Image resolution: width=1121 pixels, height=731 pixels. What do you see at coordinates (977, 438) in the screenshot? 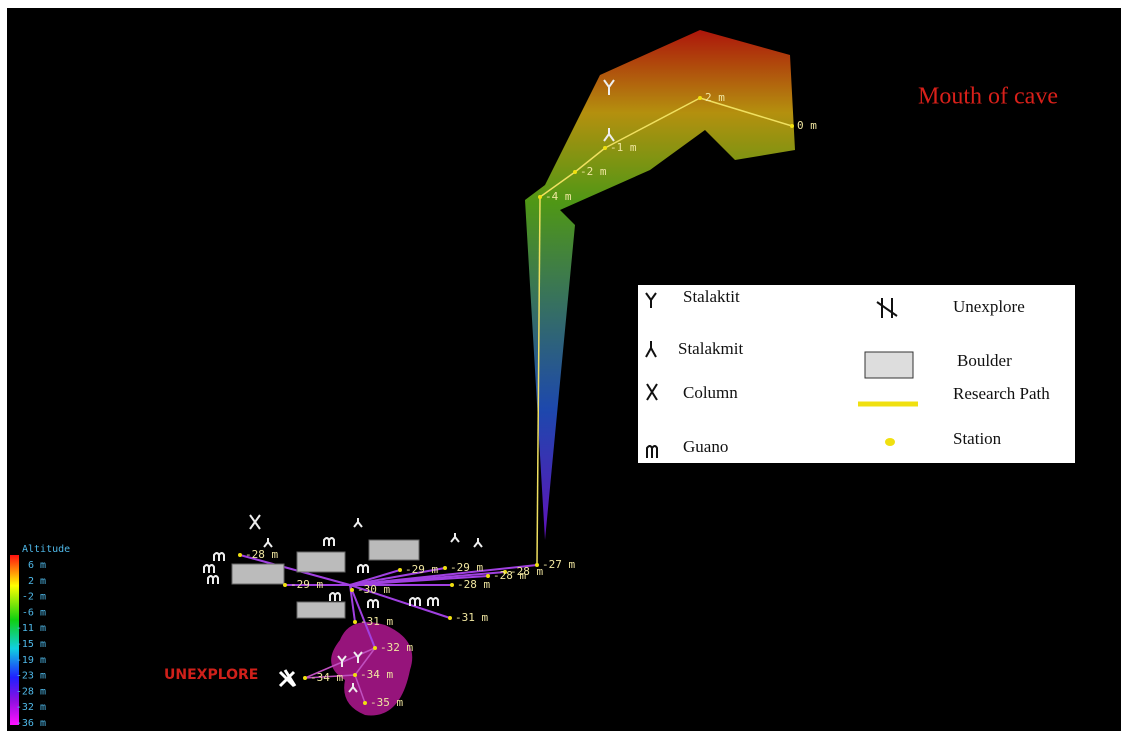
I see `legend-label: Station` at bounding box center [977, 438].